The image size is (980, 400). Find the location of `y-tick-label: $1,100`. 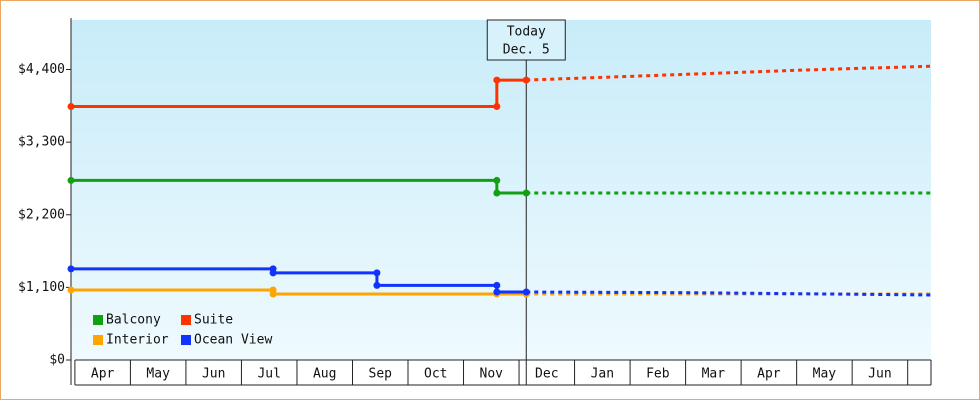

y-tick-label: $1,100 is located at coordinates (41, 287).